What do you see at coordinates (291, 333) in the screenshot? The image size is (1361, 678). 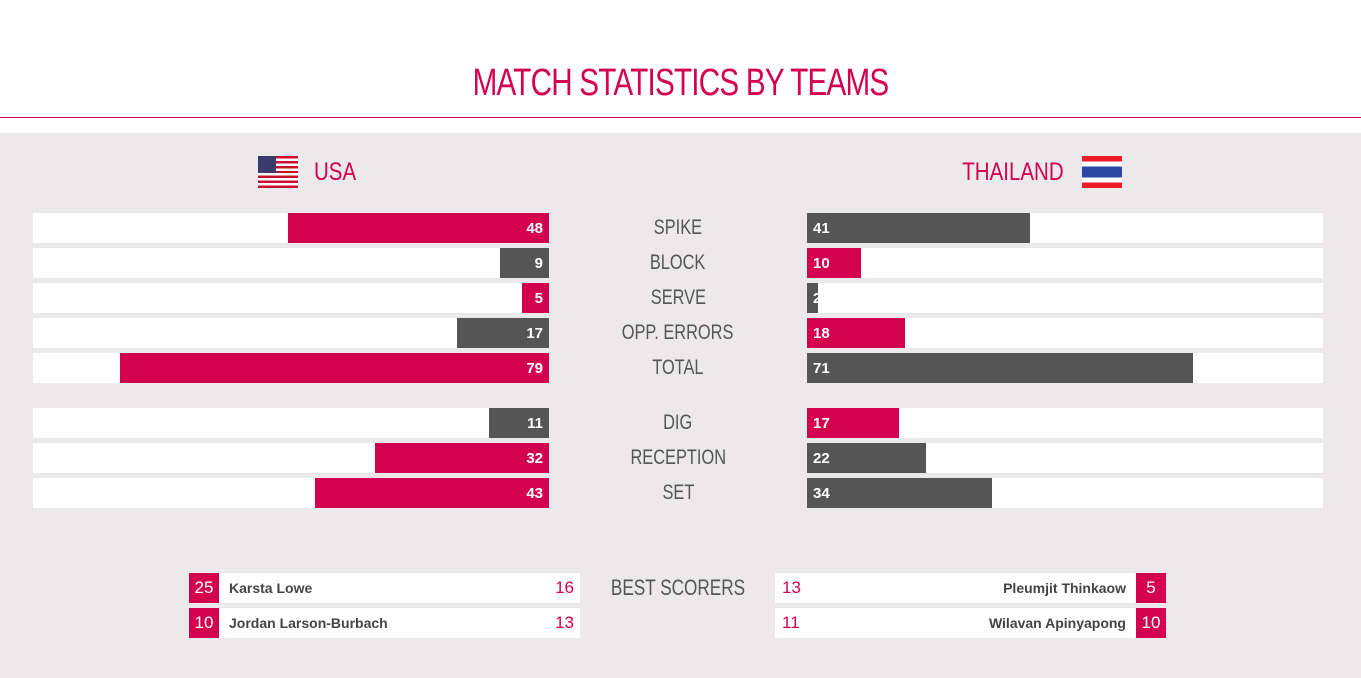 I see `stat-track-left: 17` at bounding box center [291, 333].